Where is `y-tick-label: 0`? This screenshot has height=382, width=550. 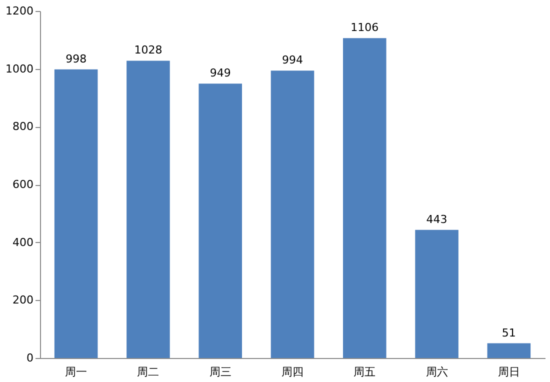
y-tick-label: 0 is located at coordinates (30, 358).